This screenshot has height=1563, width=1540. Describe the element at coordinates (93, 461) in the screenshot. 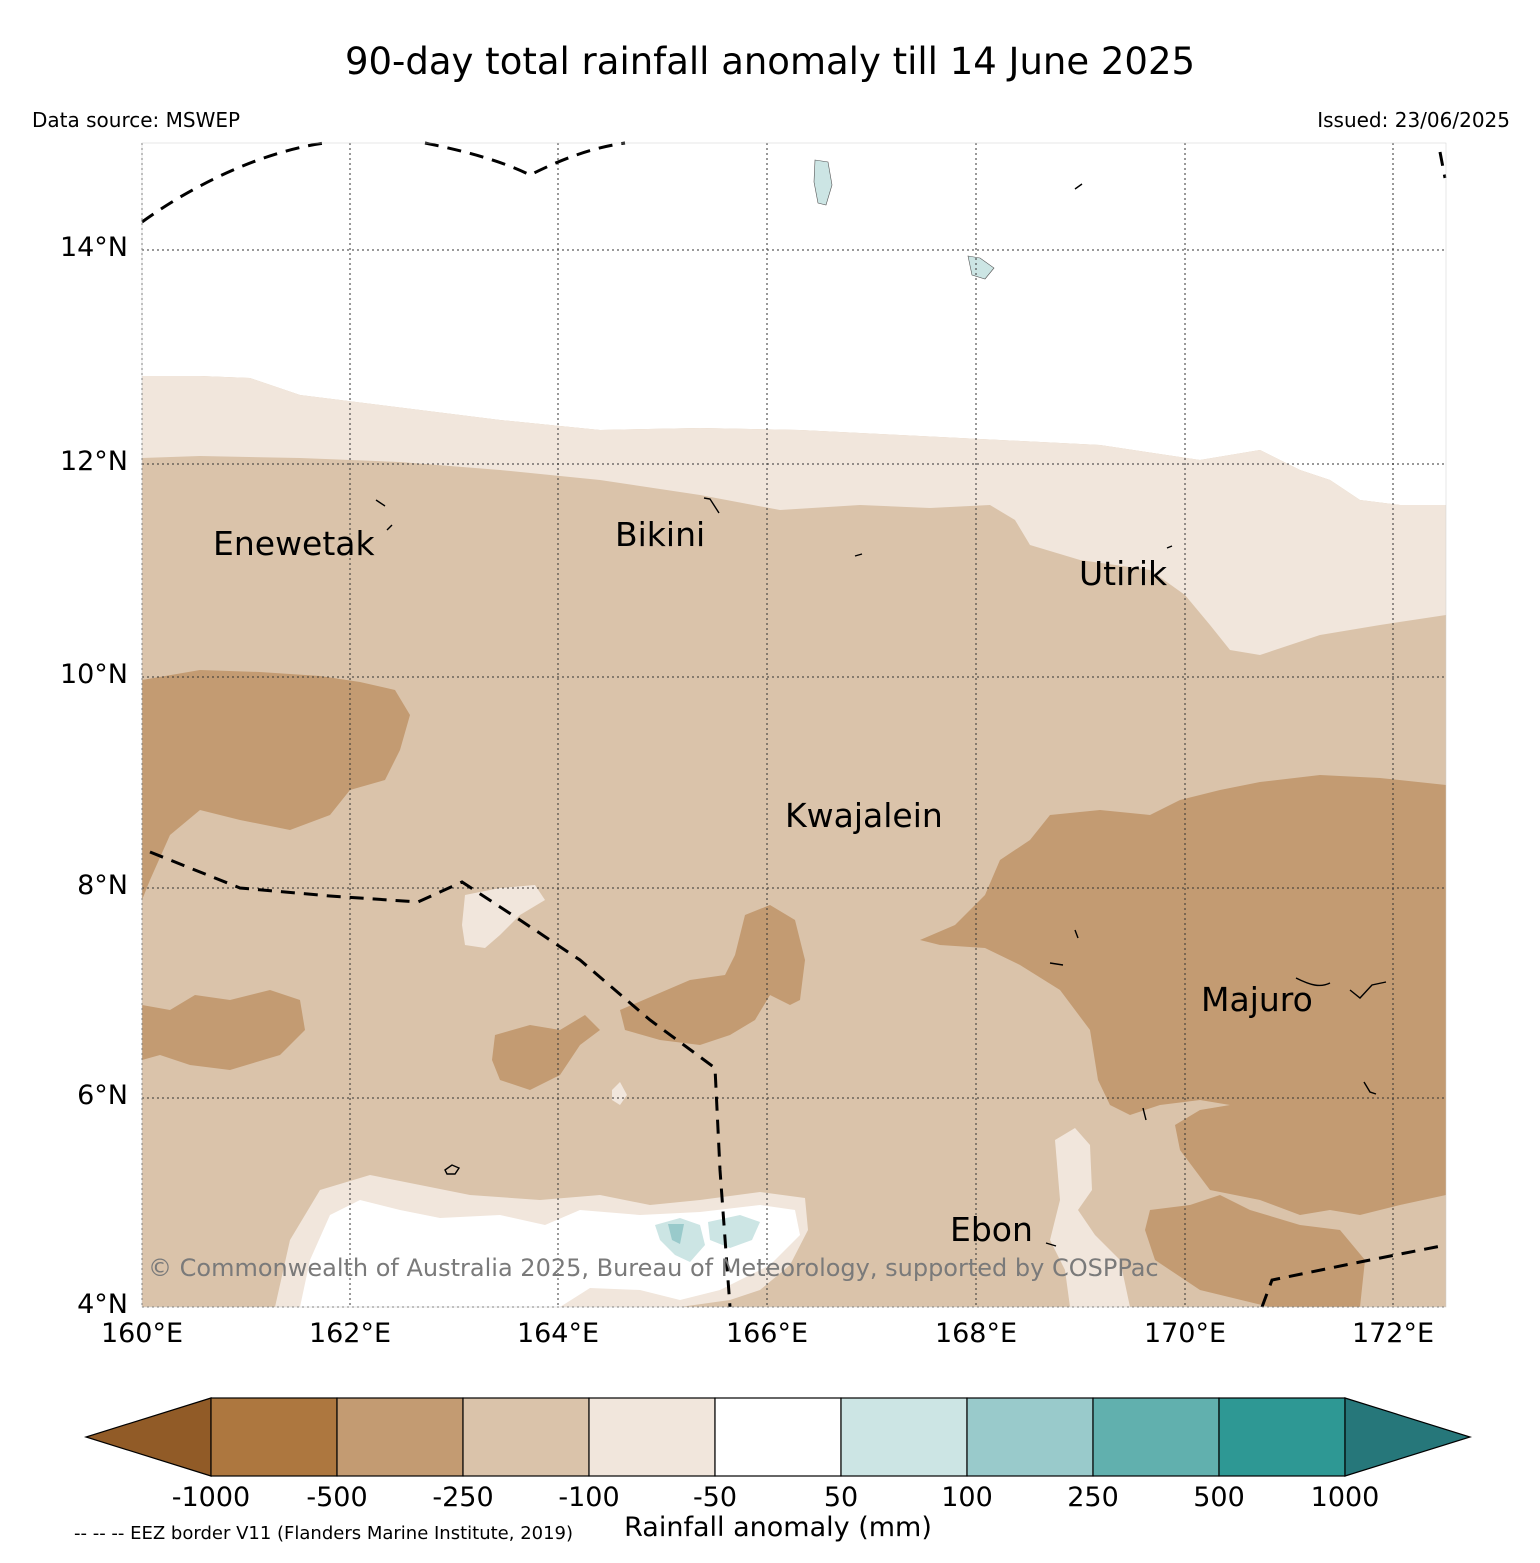

I see `lat-label: 12°N` at that location.